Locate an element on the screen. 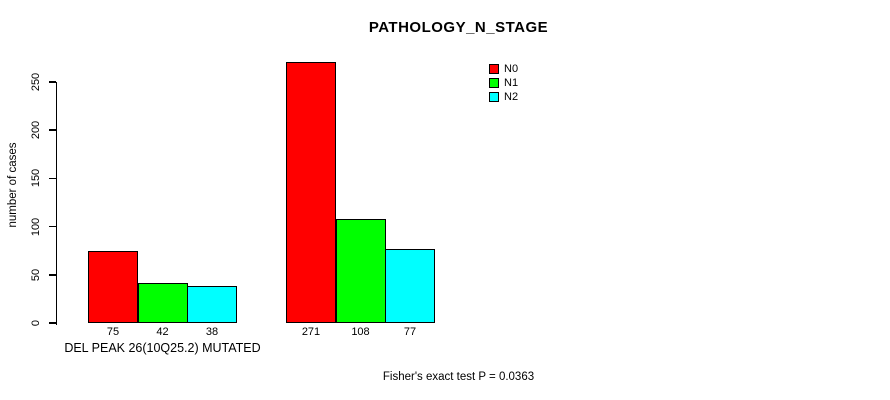 The width and height of the screenshot is (890, 400). bar-value-label: 75 is located at coordinates (113, 332).